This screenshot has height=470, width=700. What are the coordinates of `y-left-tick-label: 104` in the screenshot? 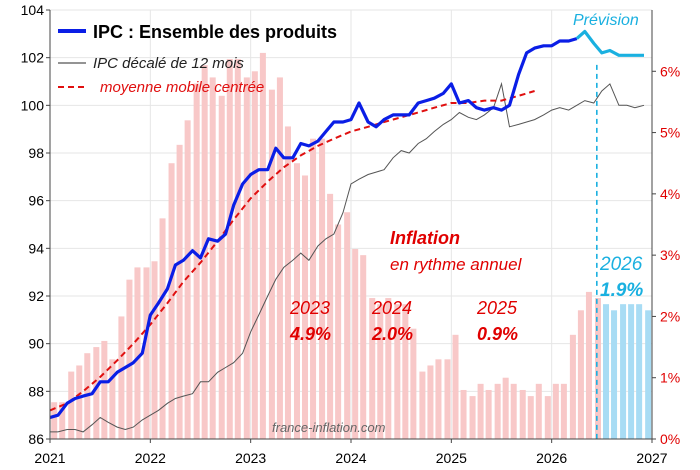 It's located at (33, 10).